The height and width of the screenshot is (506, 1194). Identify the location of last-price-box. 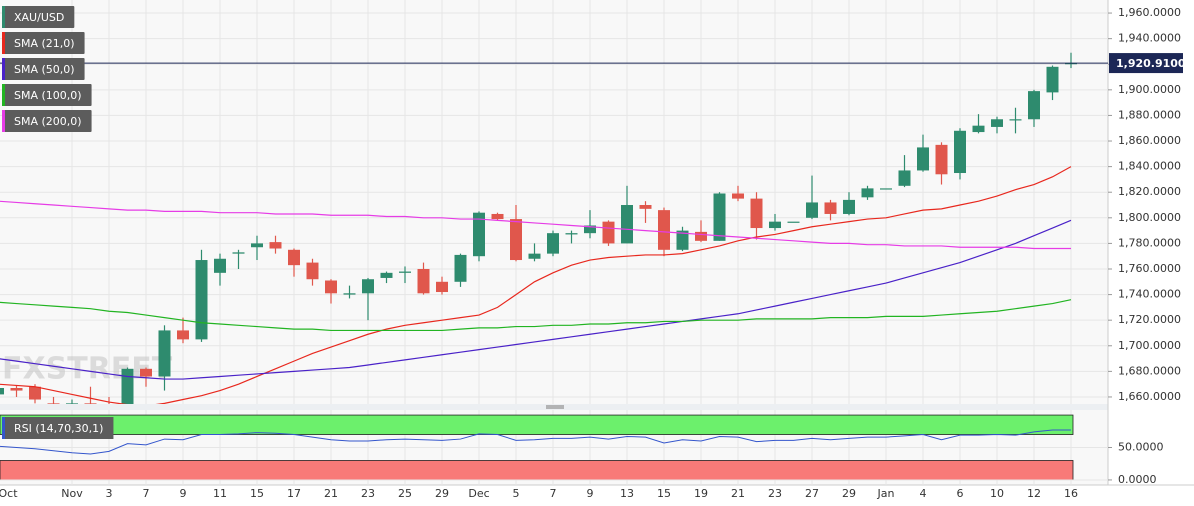
(1146, 63).